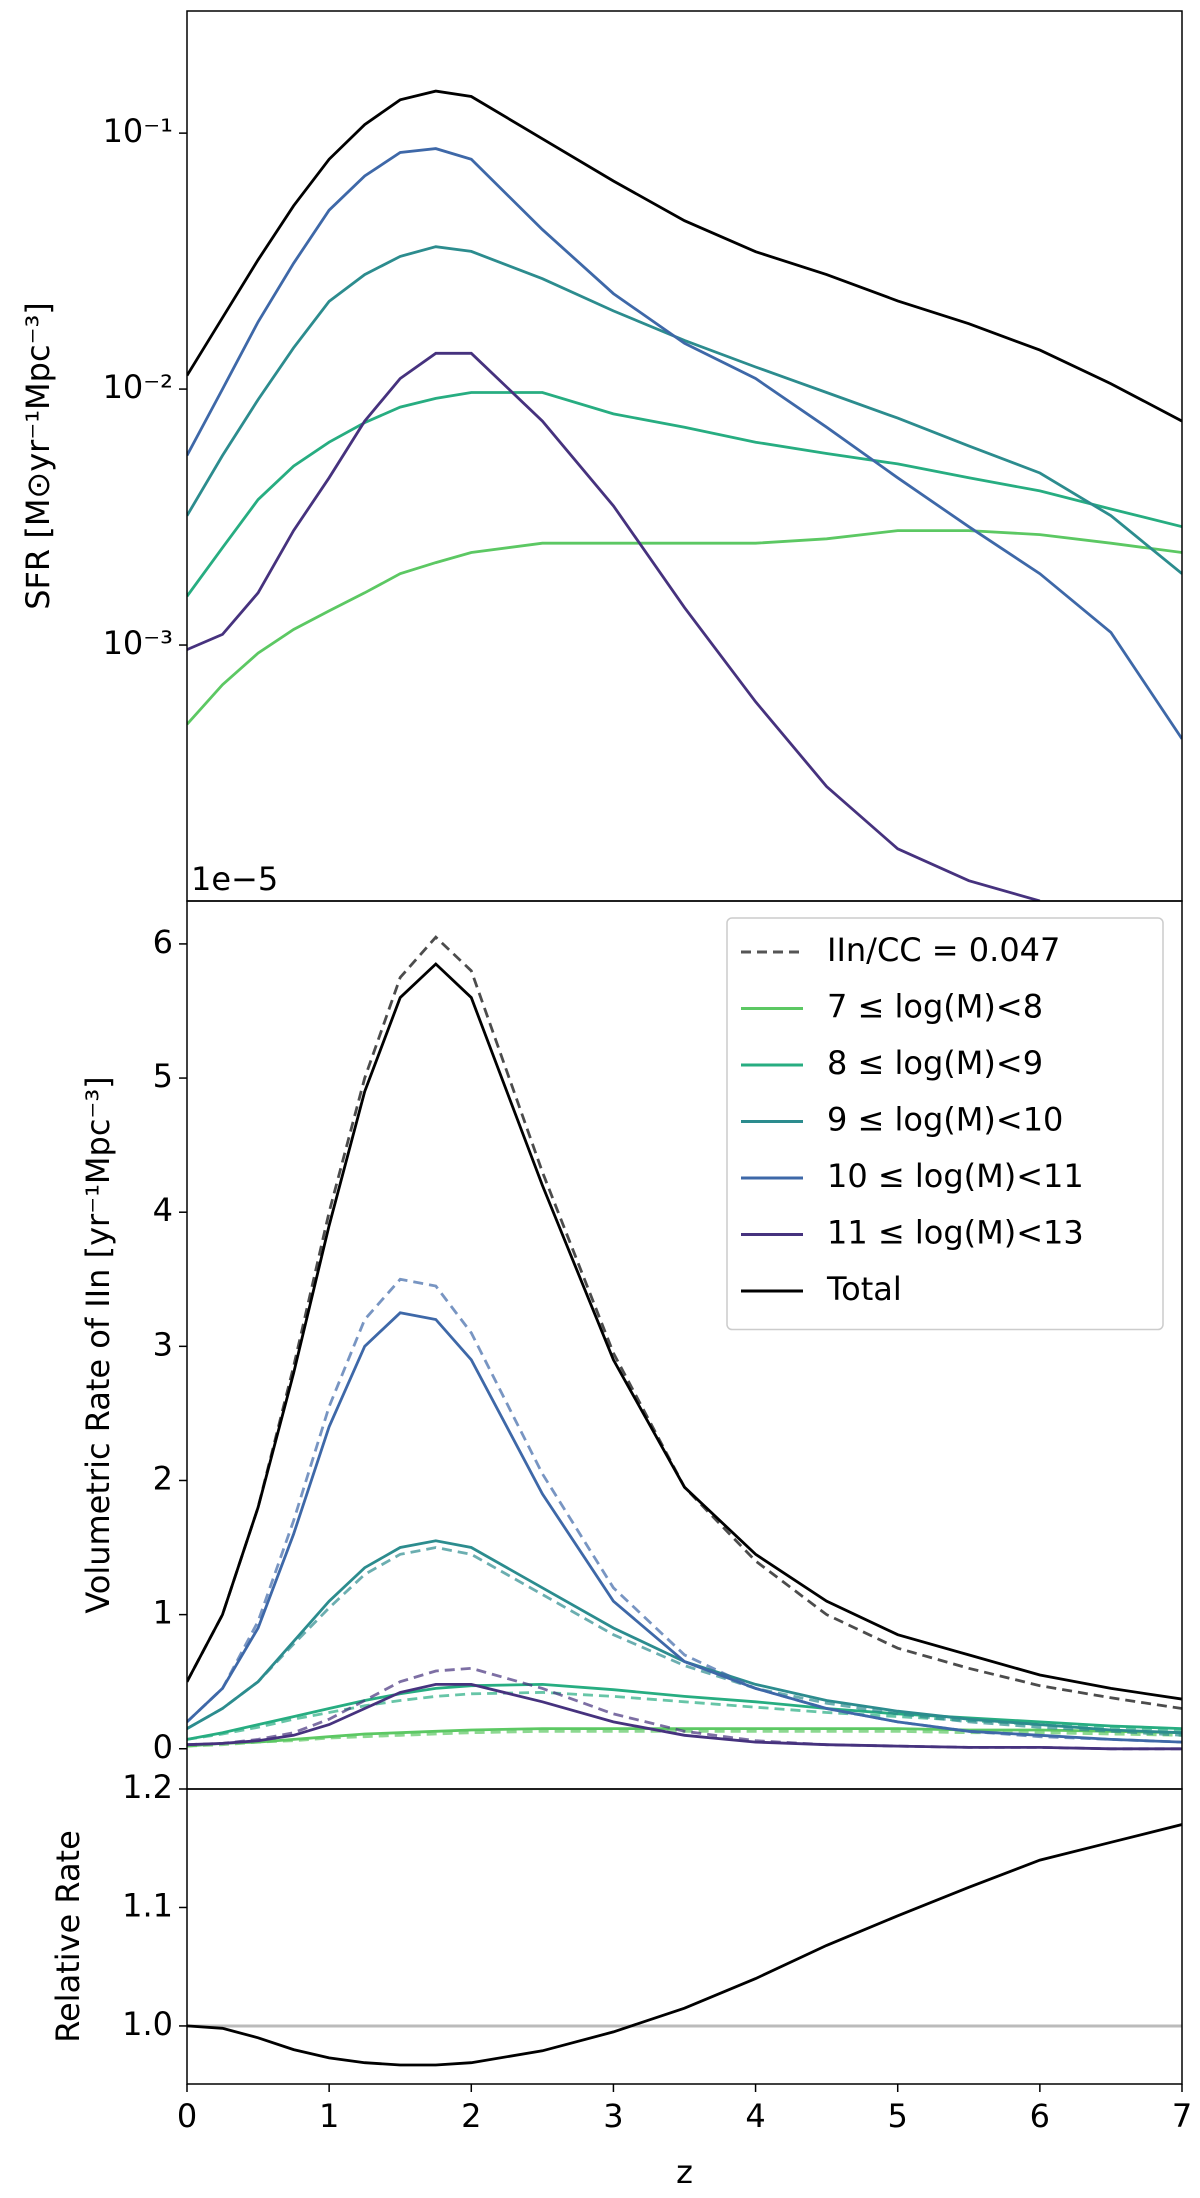 Image resolution: width=1200 pixels, height=2198 pixels. What do you see at coordinates (329, 2116) in the screenshot?
I see `x-tick-label: 1` at bounding box center [329, 2116].